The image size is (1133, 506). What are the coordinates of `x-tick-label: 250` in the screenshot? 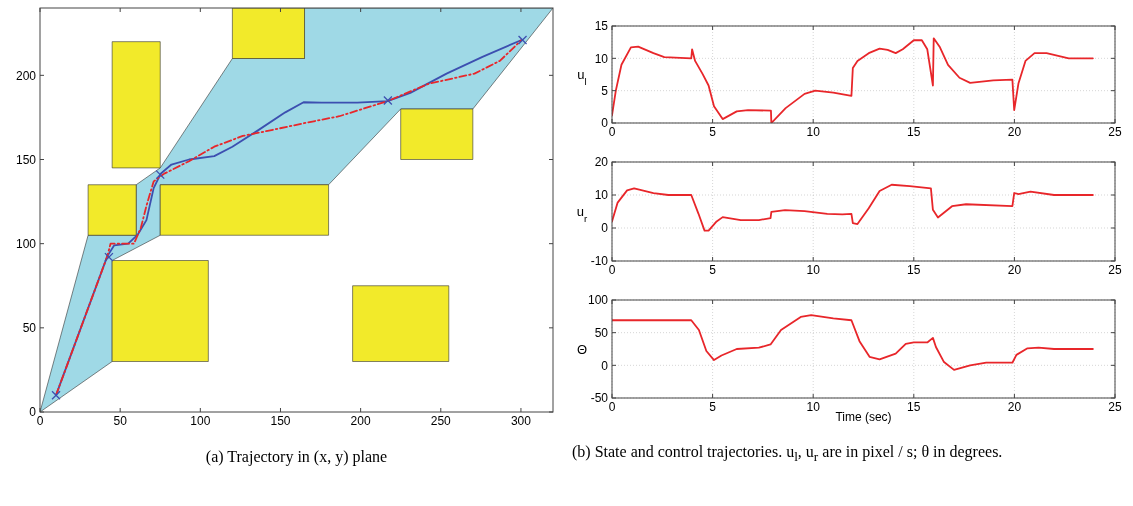 It's located at (441, 421).